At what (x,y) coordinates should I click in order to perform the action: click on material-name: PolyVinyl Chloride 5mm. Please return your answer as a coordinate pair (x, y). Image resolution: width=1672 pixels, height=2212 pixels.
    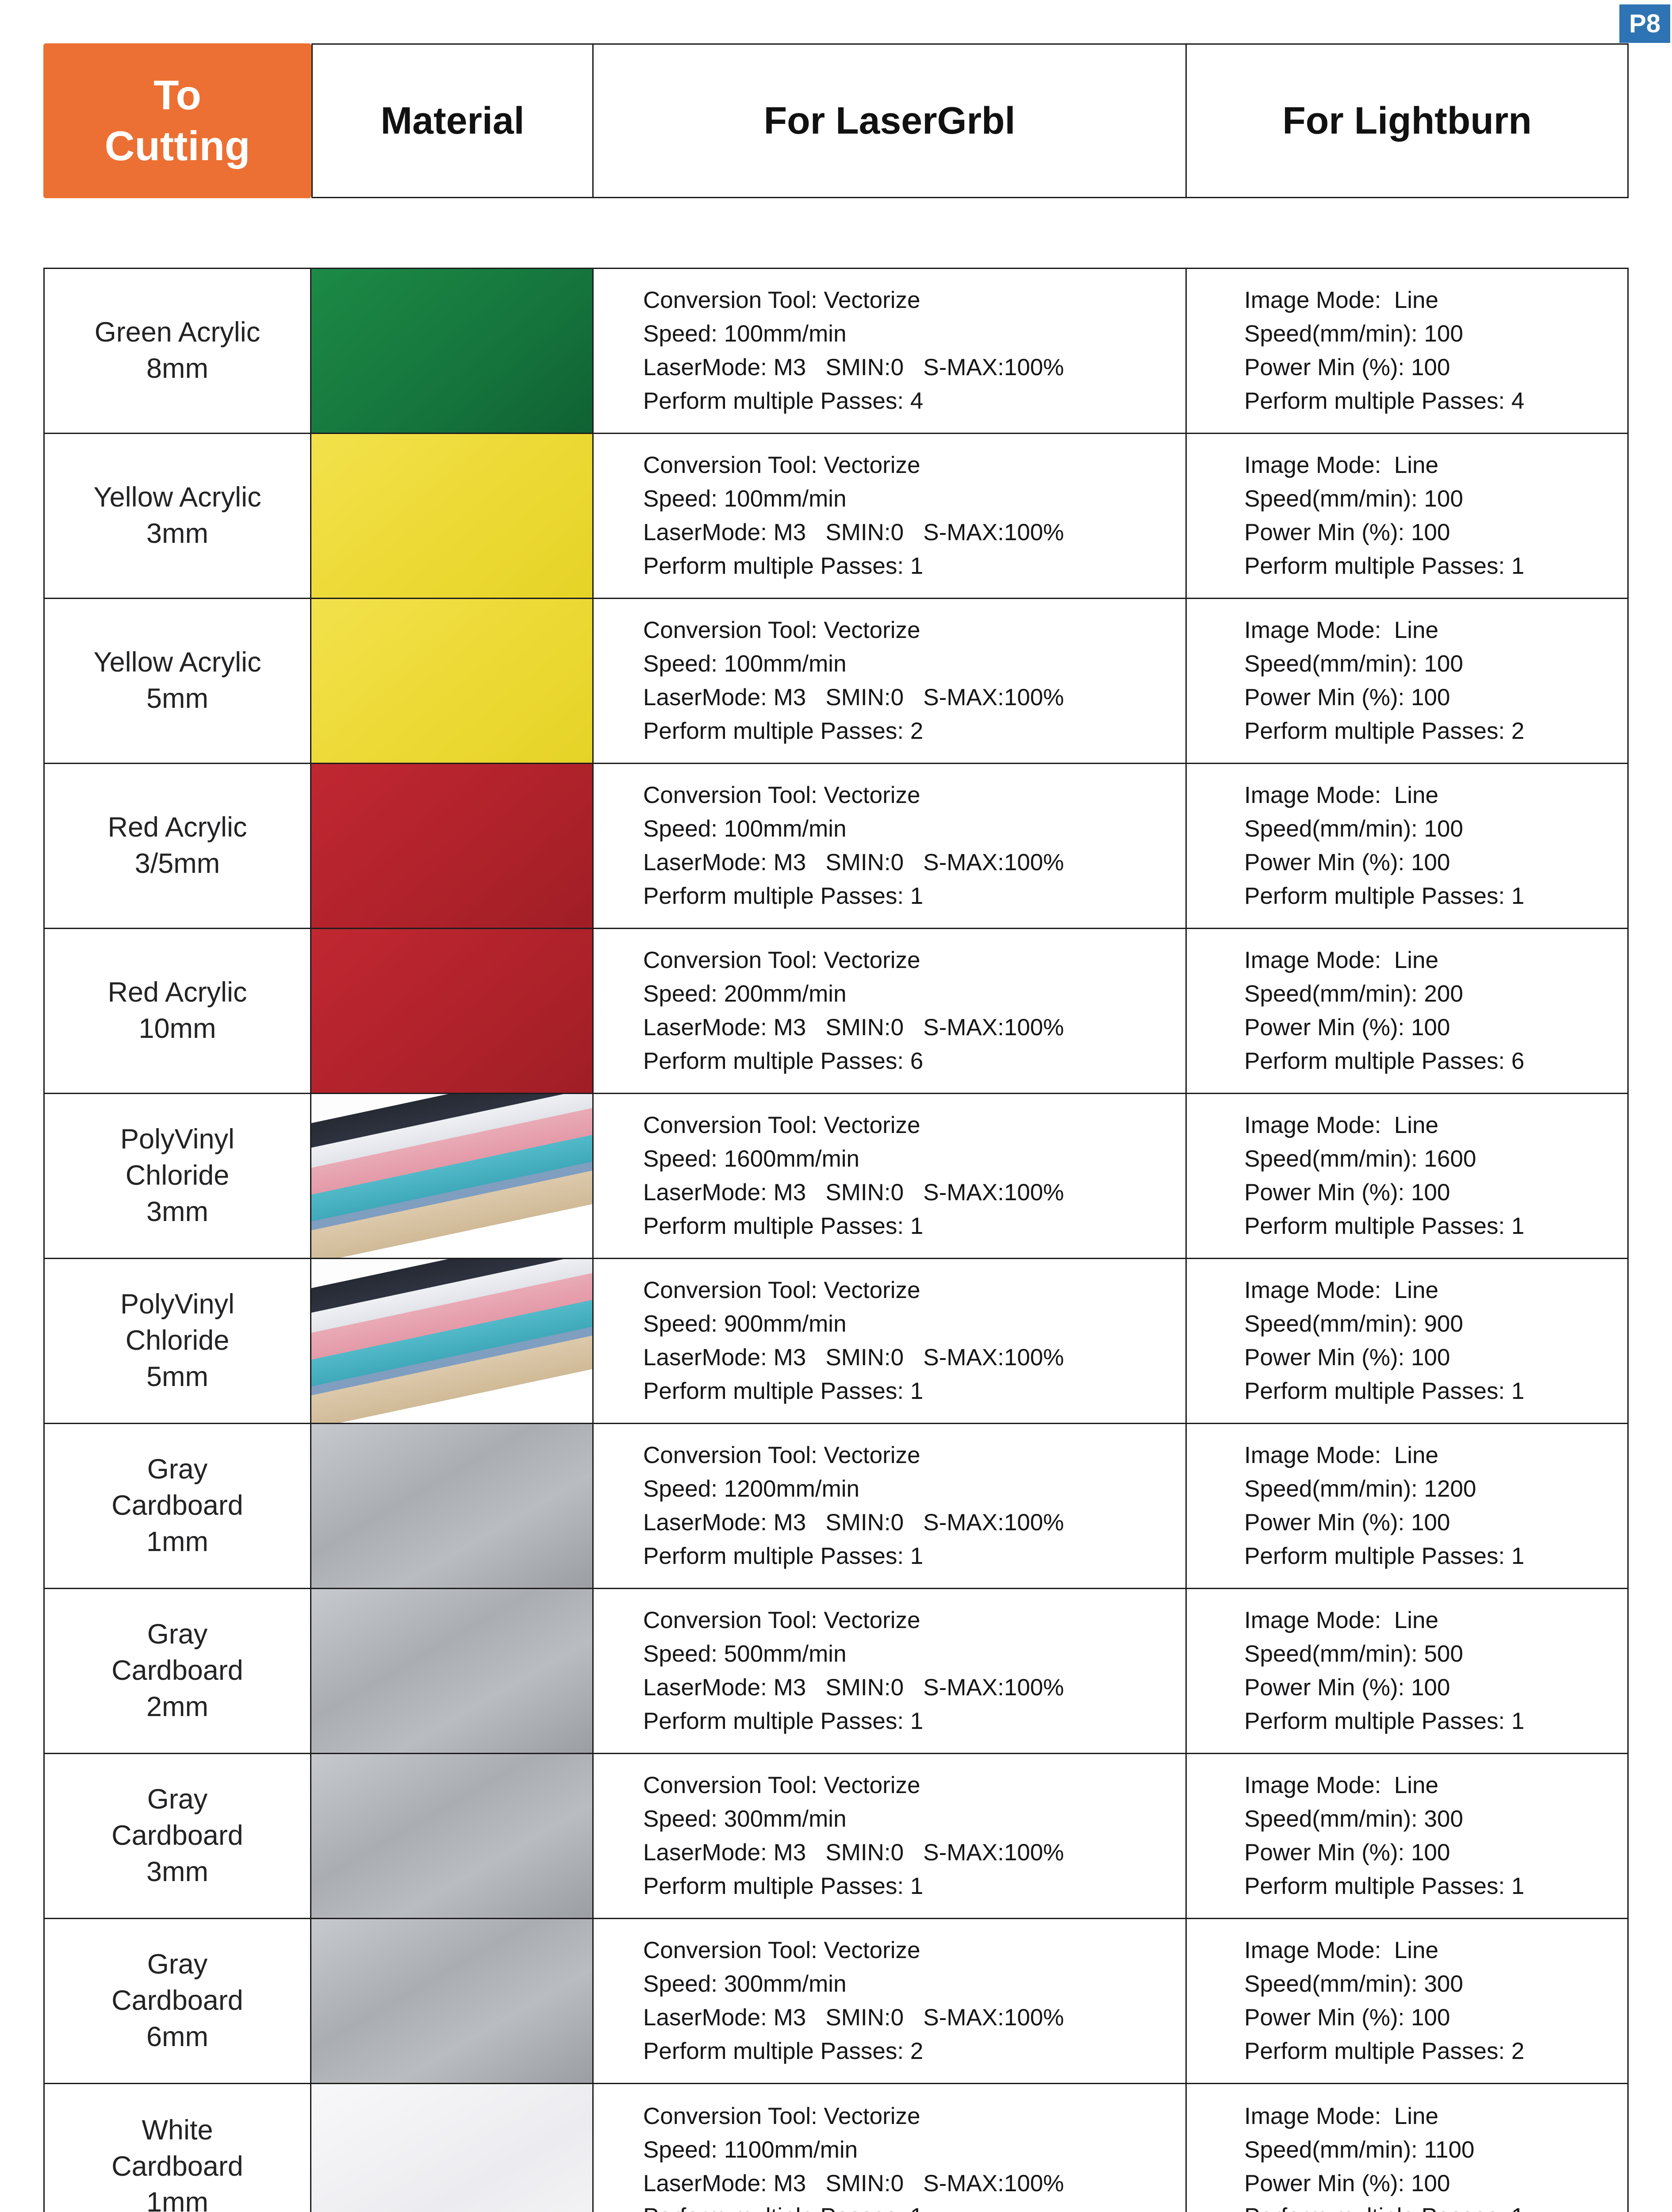
    Looking at the image, I should click on (178, 1341).